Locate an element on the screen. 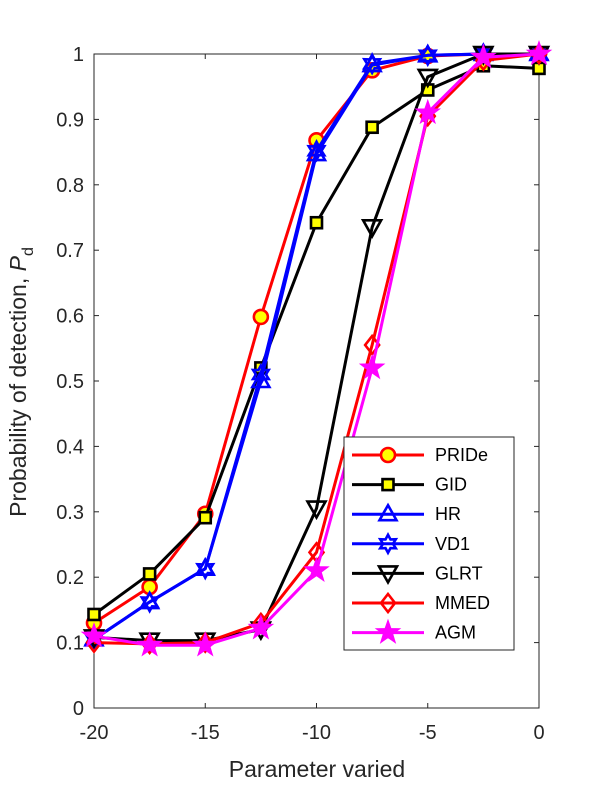 Image resolution: width=591 pixels, height=788 pixels. legend-entry-pride: PRIDe is located at coordinates (420, 455).